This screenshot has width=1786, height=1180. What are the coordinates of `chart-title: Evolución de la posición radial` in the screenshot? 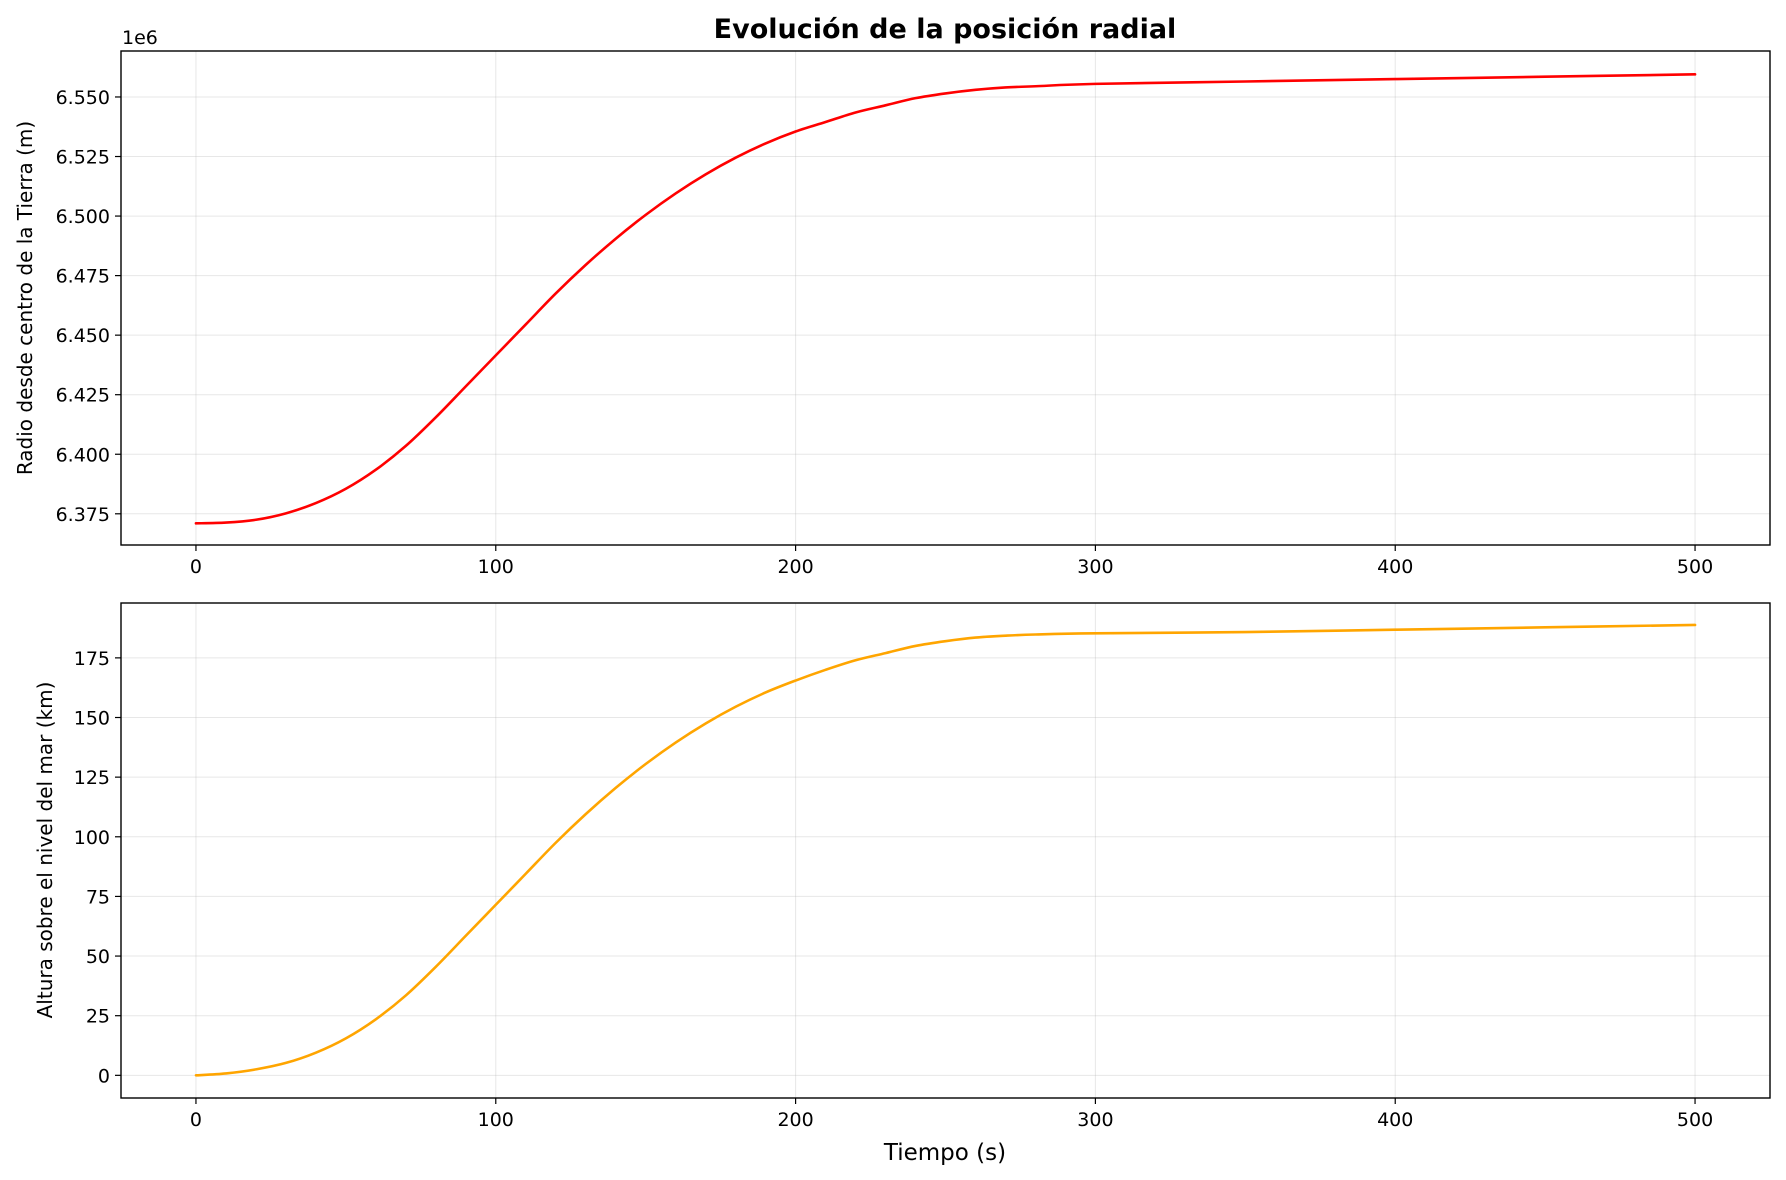 It's located at (945, 29).